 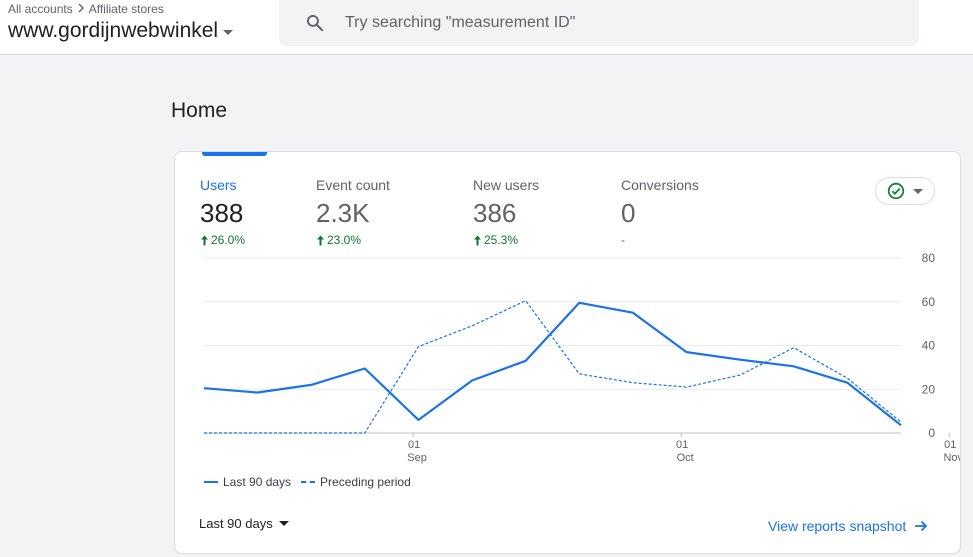 I want to click on y-tick-label: 40, so click(x=929, y=346).